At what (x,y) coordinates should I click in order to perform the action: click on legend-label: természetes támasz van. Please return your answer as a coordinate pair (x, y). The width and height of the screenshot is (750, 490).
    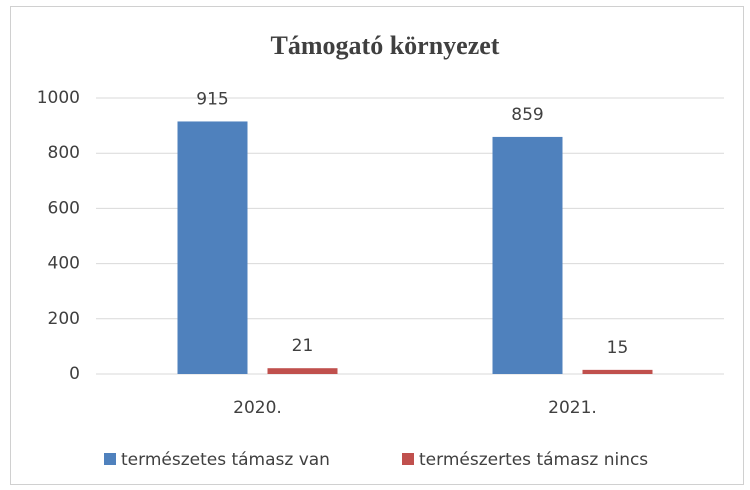
    Looking at the image, I should click on (225, 460).